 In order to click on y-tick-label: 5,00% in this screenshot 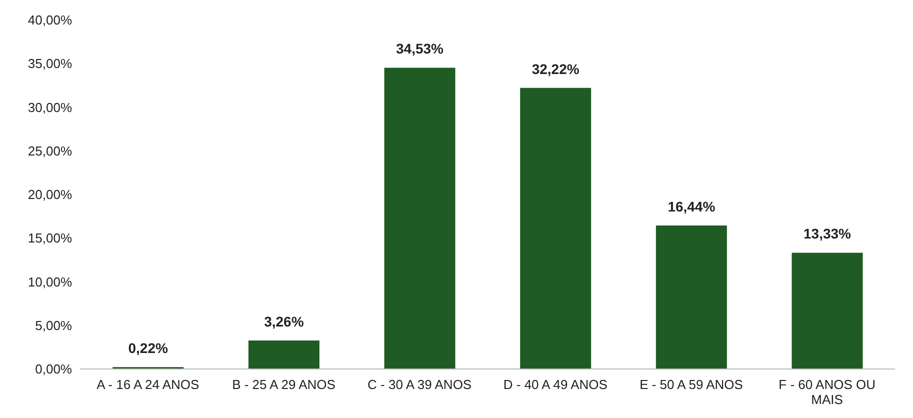, I will do `click(53, 325)`.